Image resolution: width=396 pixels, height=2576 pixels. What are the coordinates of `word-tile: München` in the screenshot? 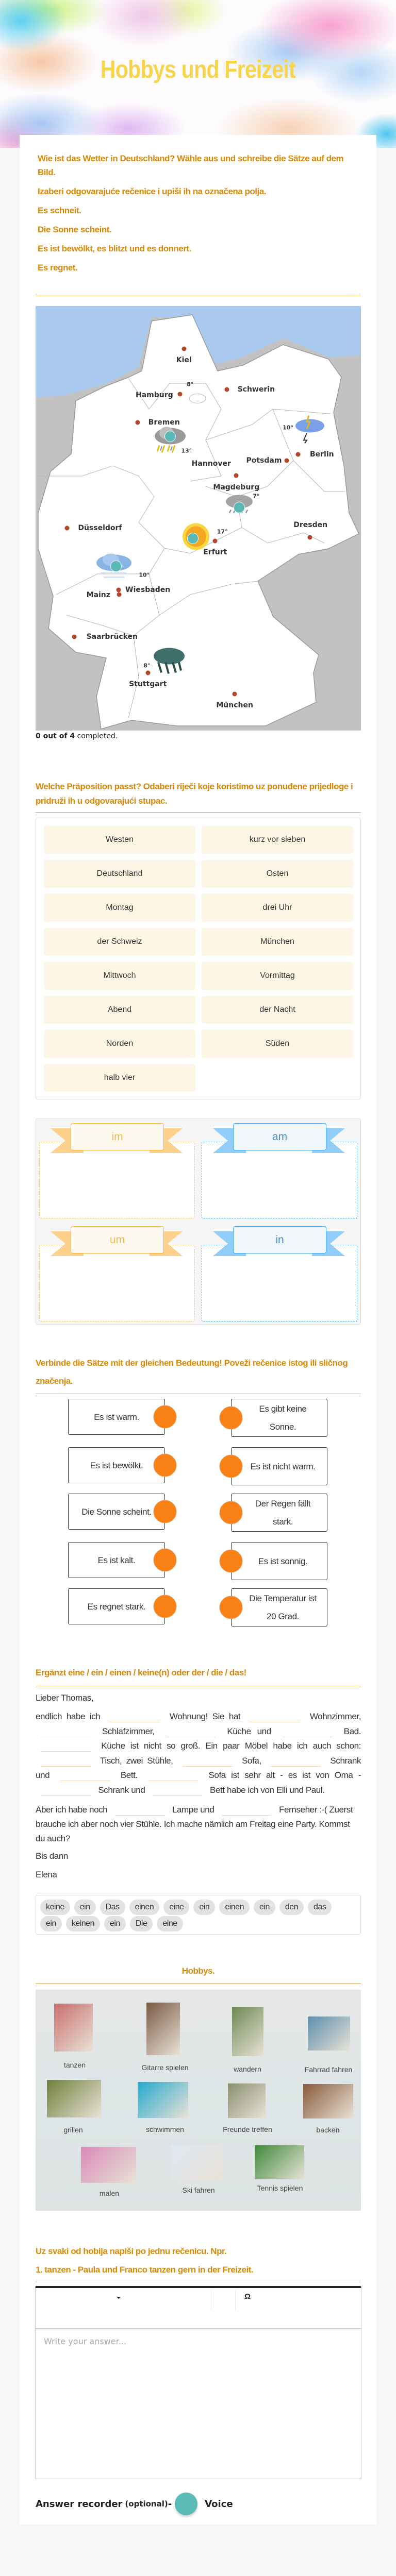 It's located at (278, 942).